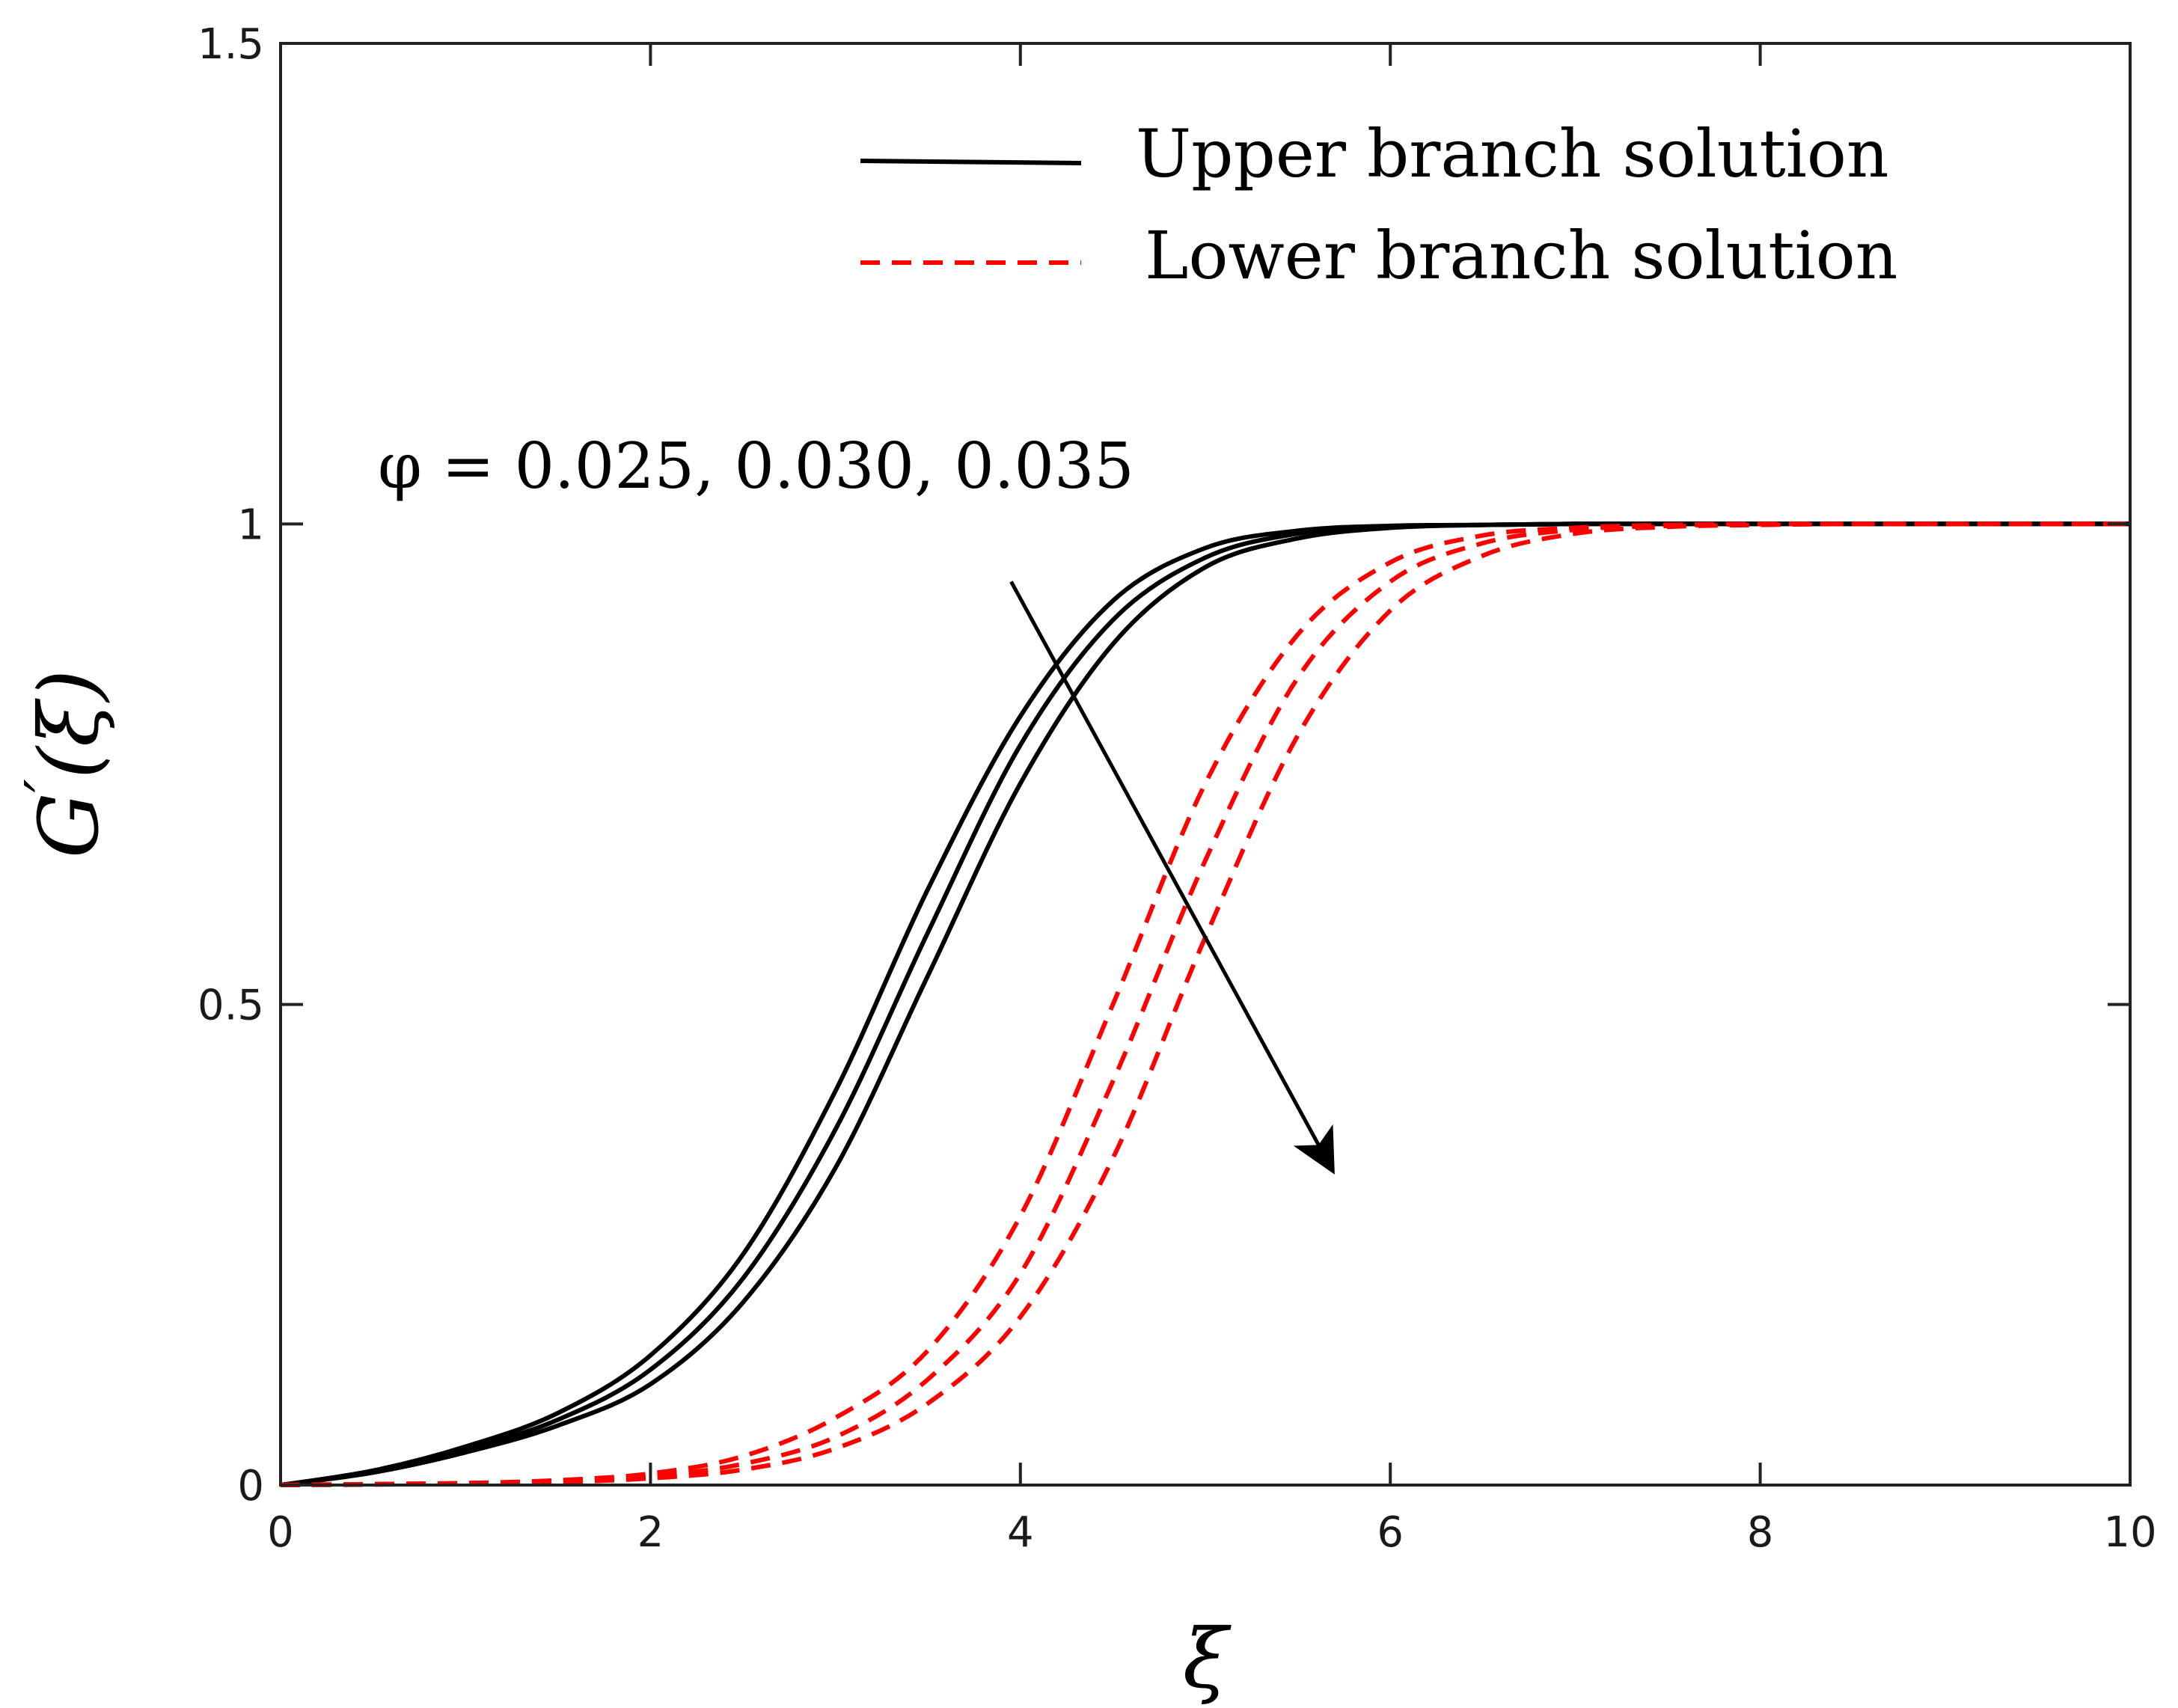 The image size is (2178, 1708). I want to click on legend-label-upper: Upper branch solution, so click(1513, 154).